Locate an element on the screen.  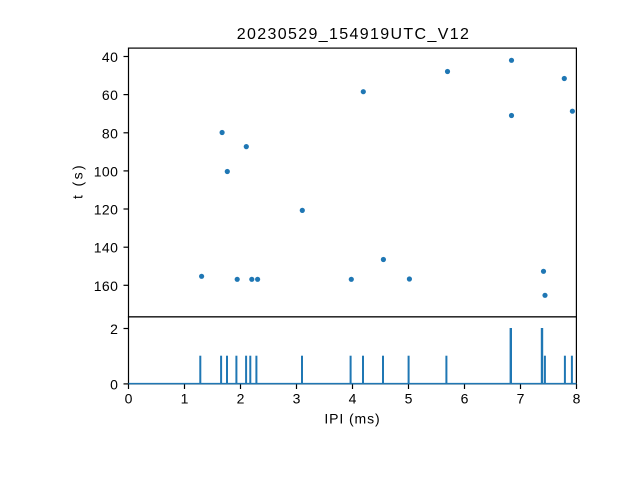
svg-text: IPI (ms) is located at coordinates (352, 418).